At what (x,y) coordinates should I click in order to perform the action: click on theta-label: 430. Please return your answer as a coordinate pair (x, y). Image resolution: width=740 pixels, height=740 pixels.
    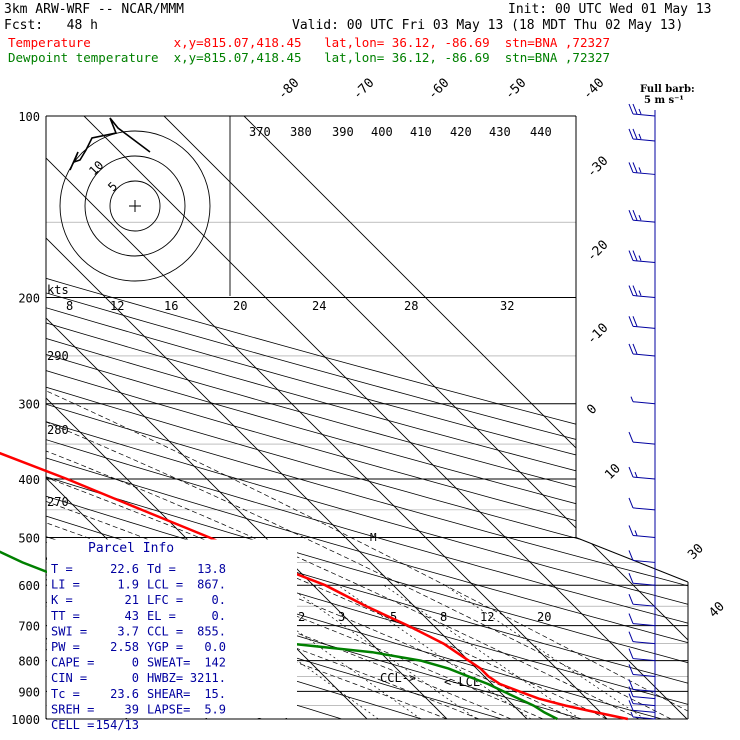
    Looking at the image, I should click on (500, 132).